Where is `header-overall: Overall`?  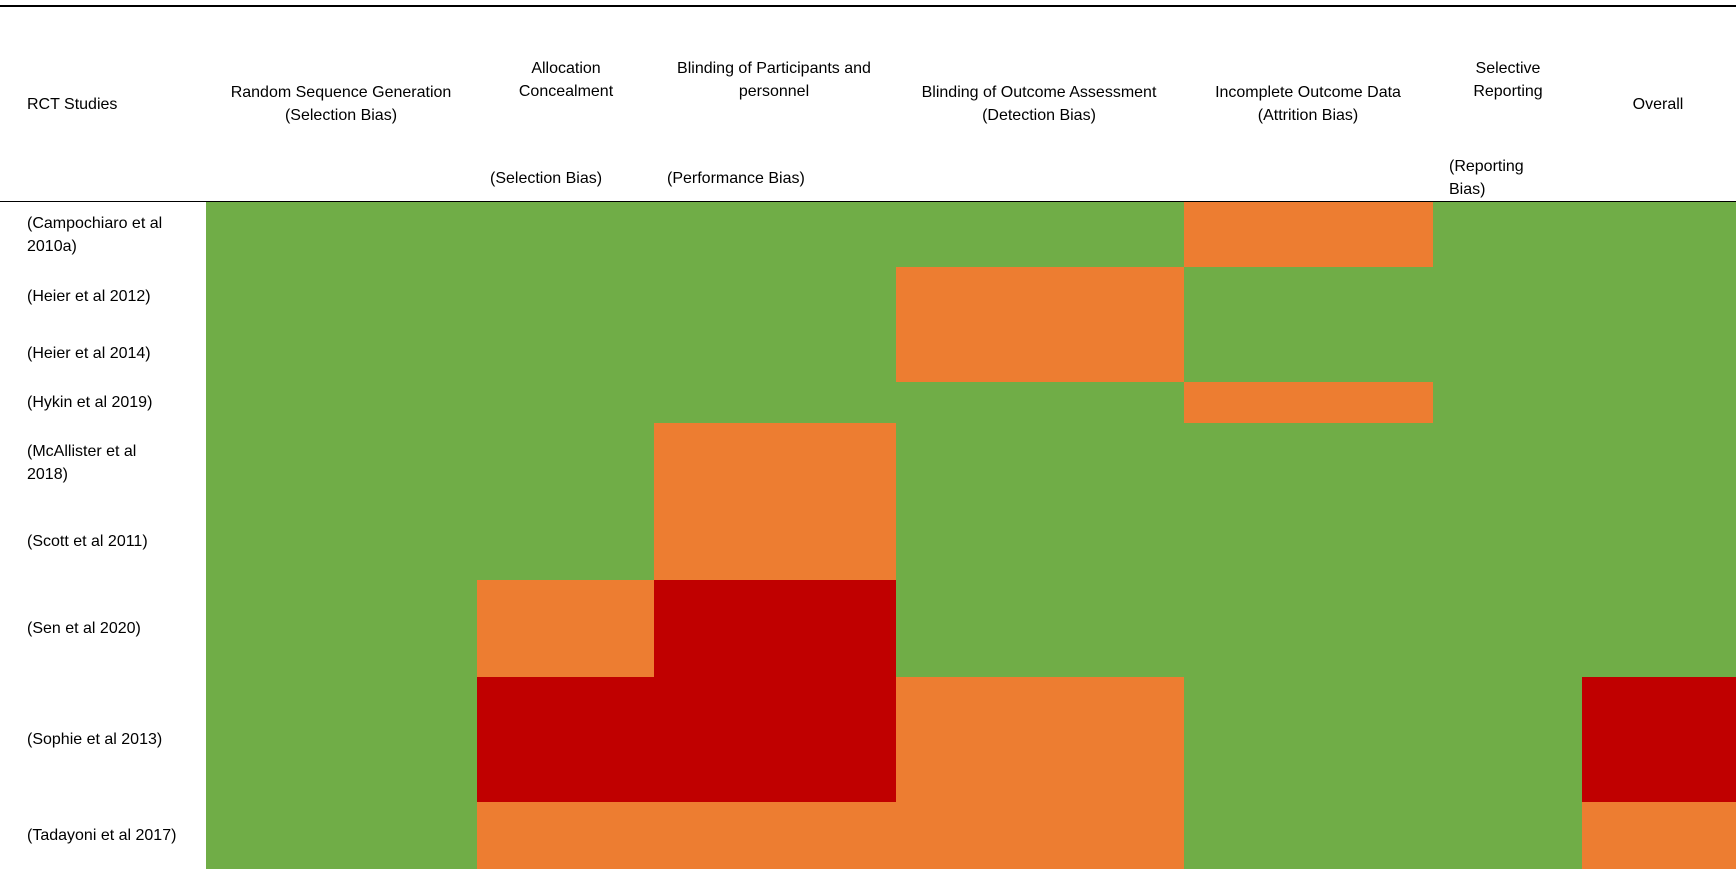 header-overall: Overall is located at coordinates (1658, 104).